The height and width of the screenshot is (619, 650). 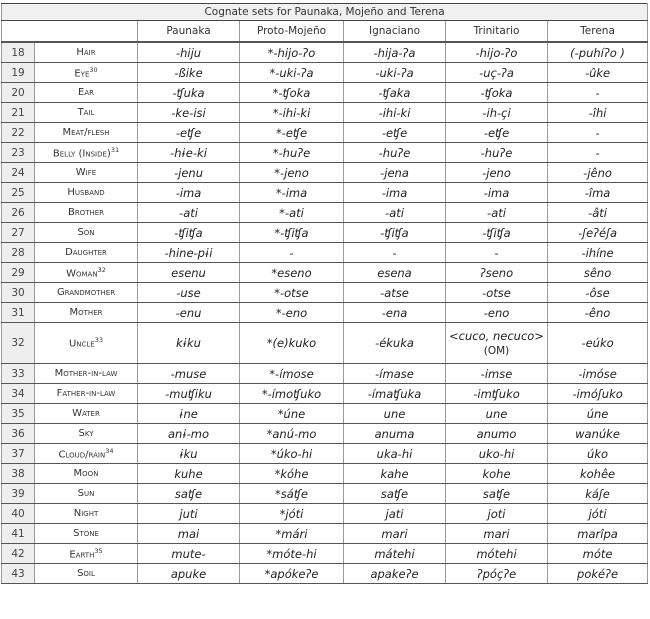 I want to click on gloss-text: Tail, so click(x=86, y=112).